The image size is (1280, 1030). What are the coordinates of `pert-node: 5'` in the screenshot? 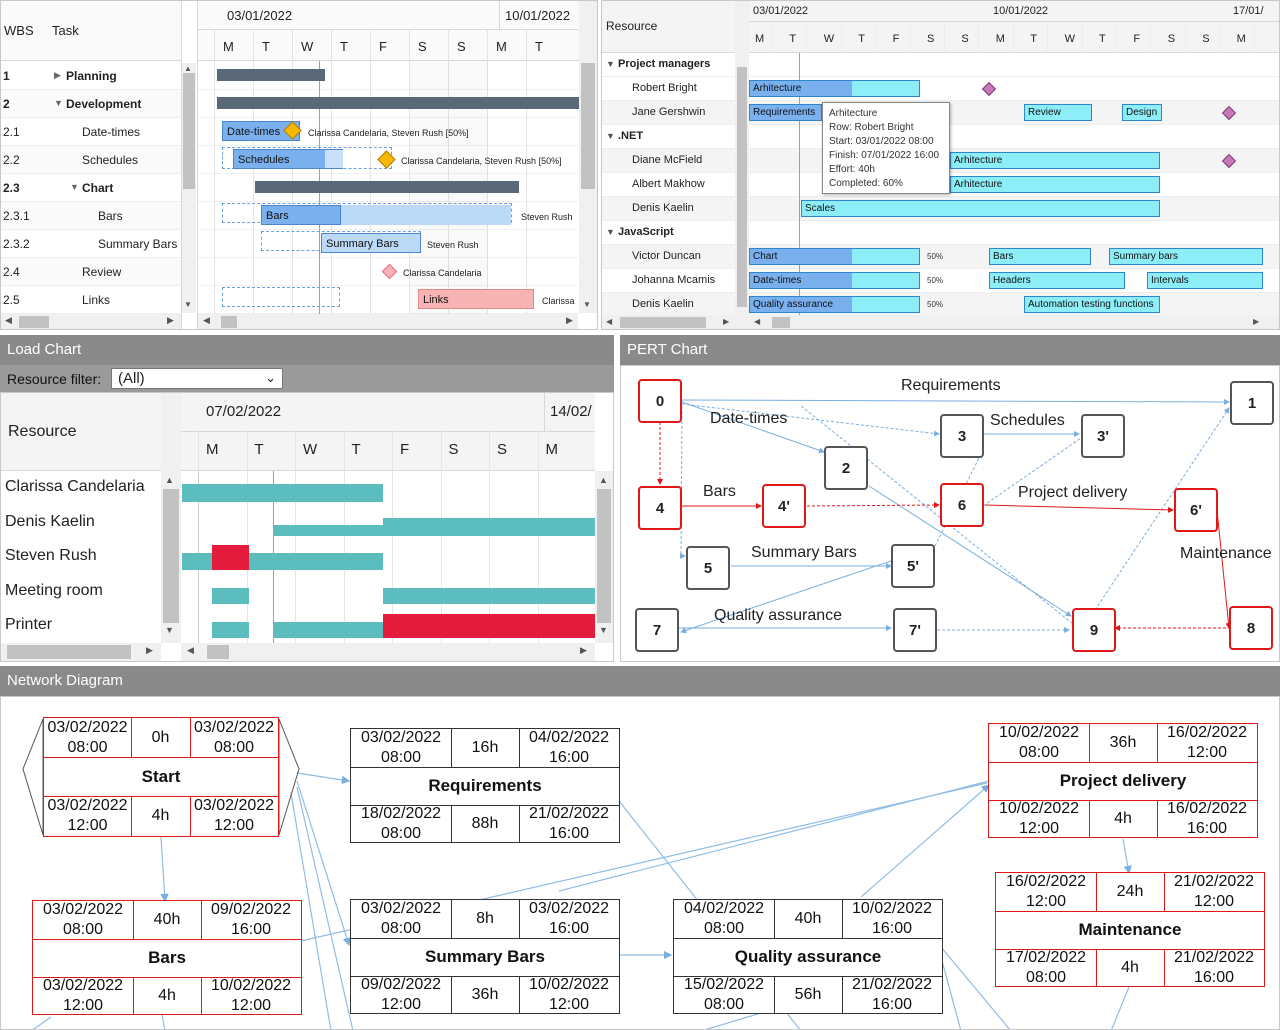 It's located at (913, 566).